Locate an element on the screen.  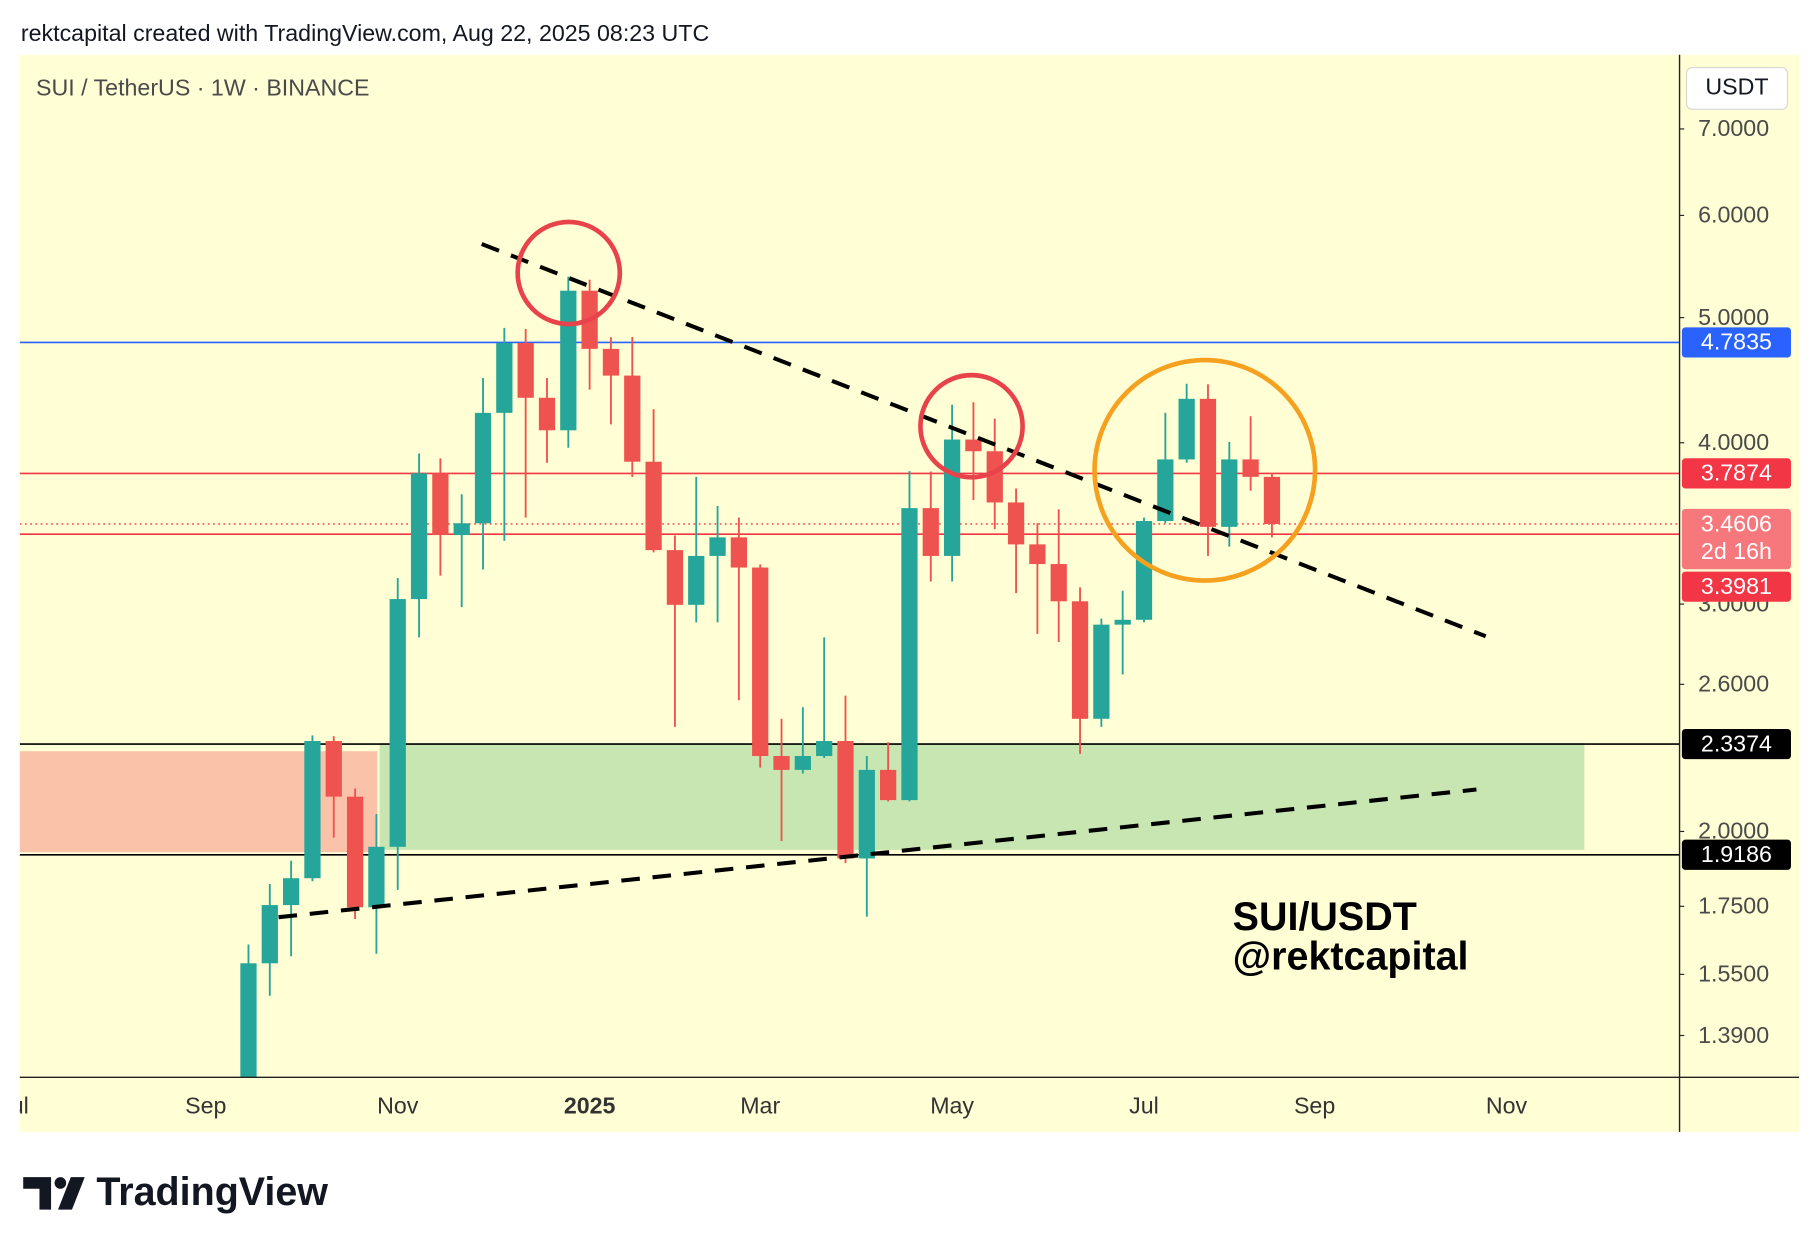
y-tick-label: 1.5500 is located at coordinates (1733, 974).